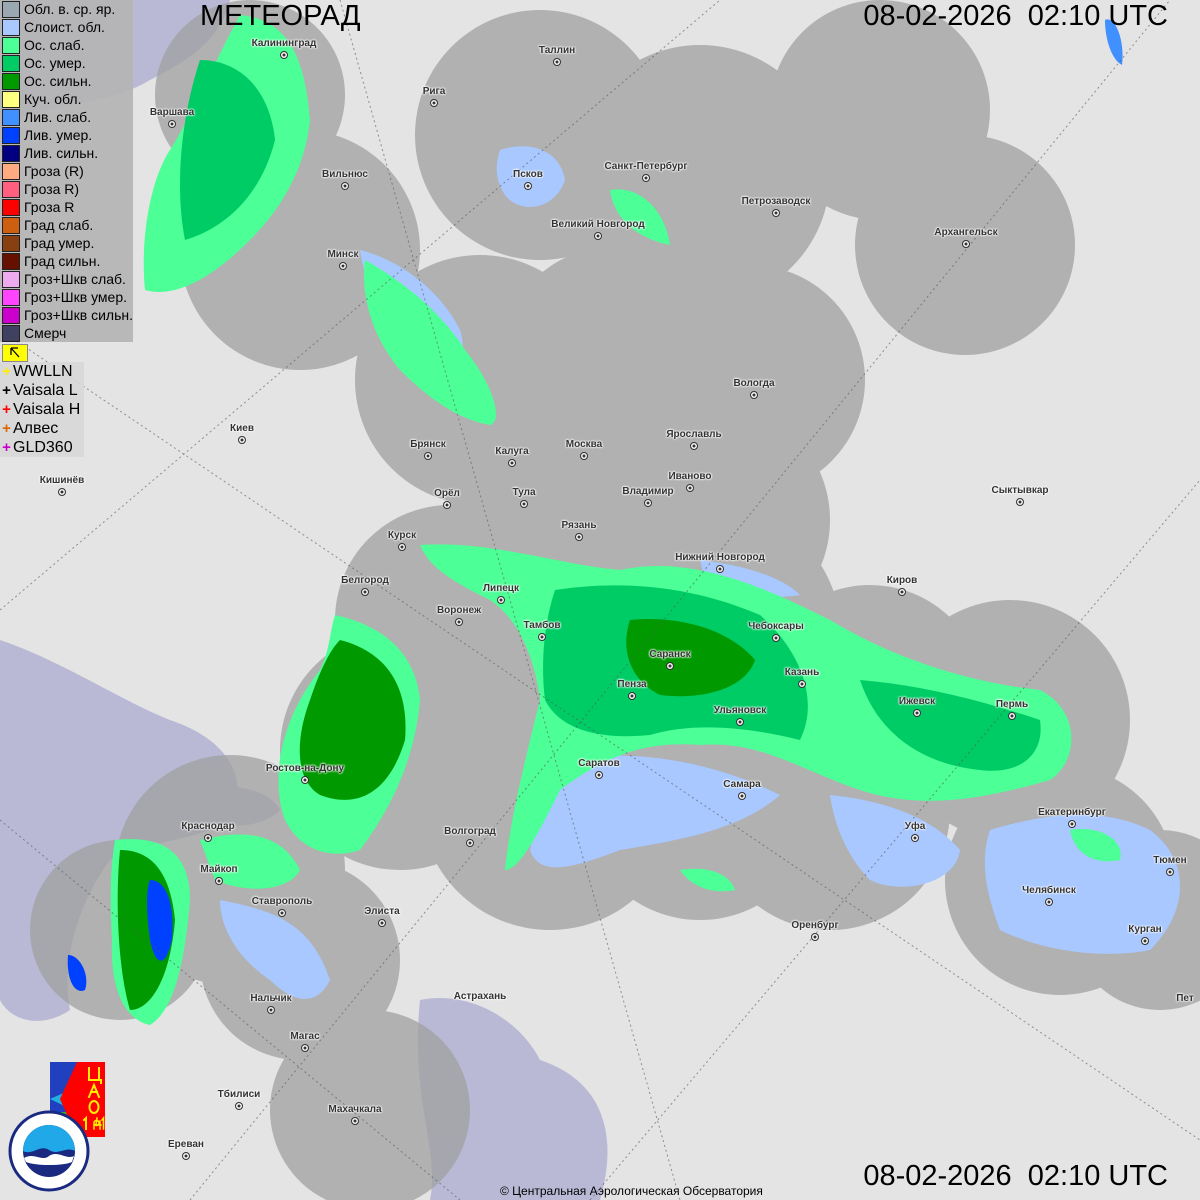  What do you see at coordinates (61, 153) in the screenshot?
I see `legend-label: Лив. сильн.` at bounding box center [61, 153].